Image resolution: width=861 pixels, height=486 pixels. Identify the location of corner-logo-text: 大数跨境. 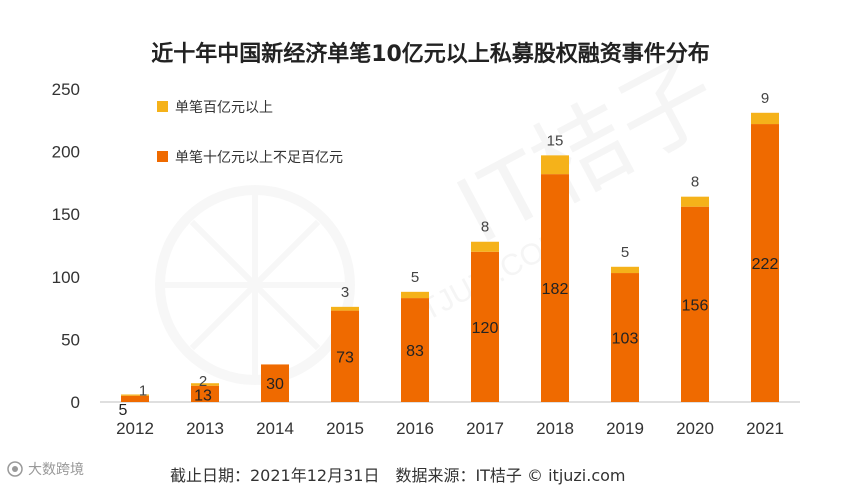
(56, 470).